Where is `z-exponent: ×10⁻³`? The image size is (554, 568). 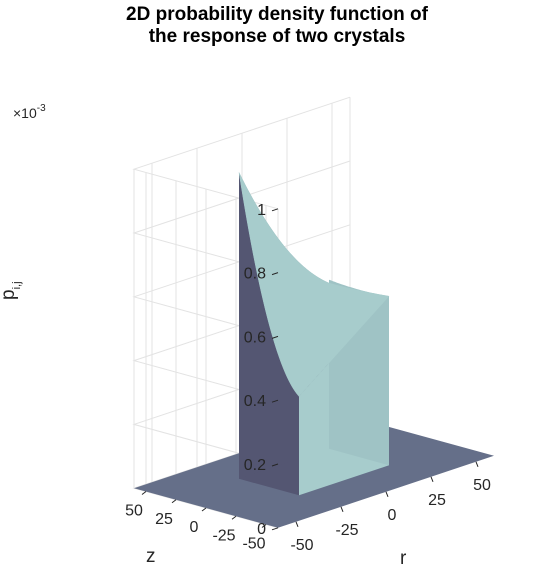 z-exponent: ×10⁻³ is located at coordinates (29, 112).